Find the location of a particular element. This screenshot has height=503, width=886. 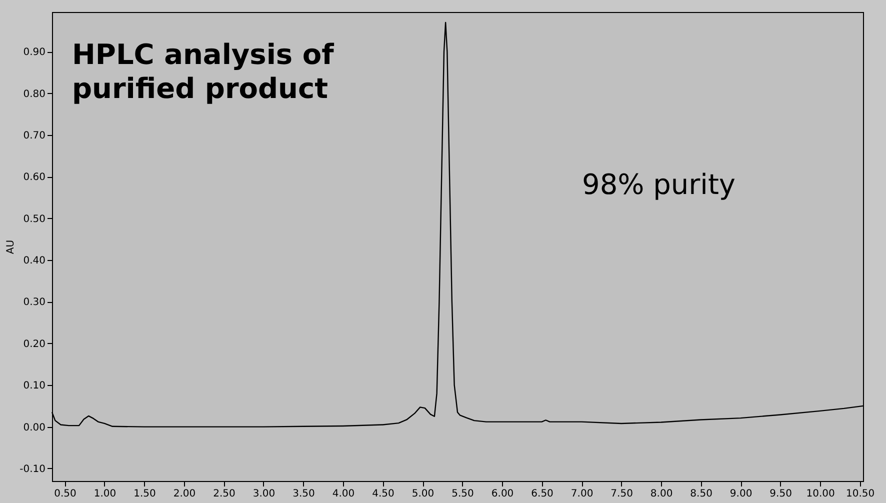

x-tick-label: 1.50 is located at coordinates (145, 494).